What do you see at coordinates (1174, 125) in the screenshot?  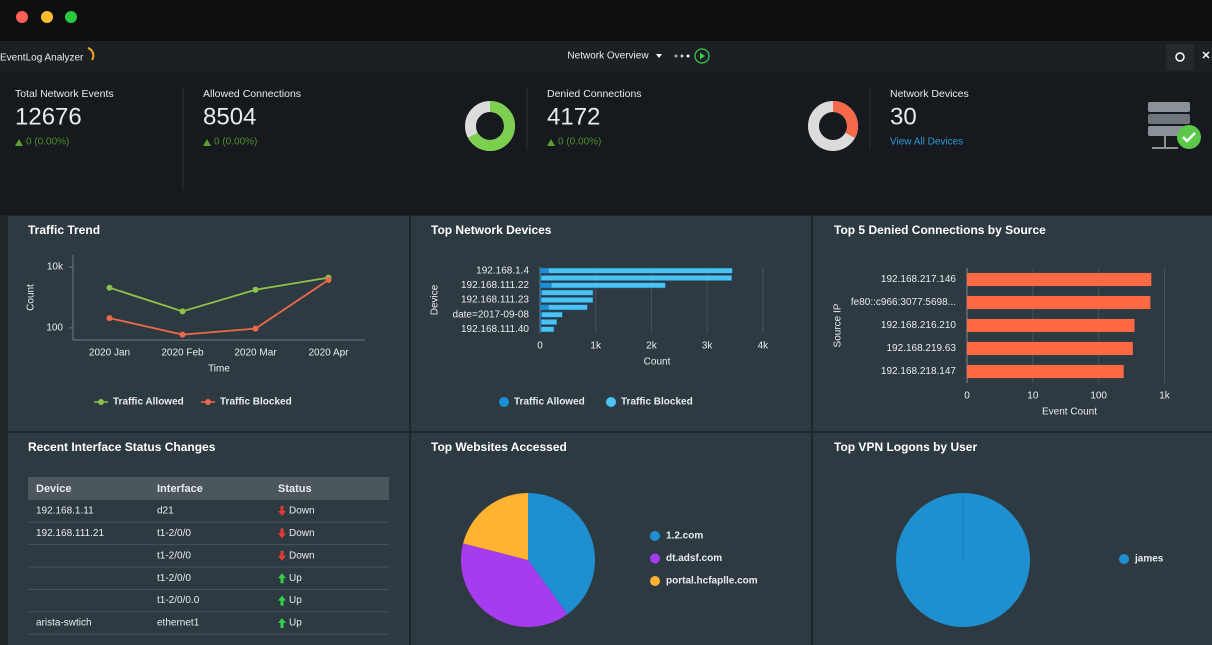 I see `server-icon` at bounding box center [1174, 125].